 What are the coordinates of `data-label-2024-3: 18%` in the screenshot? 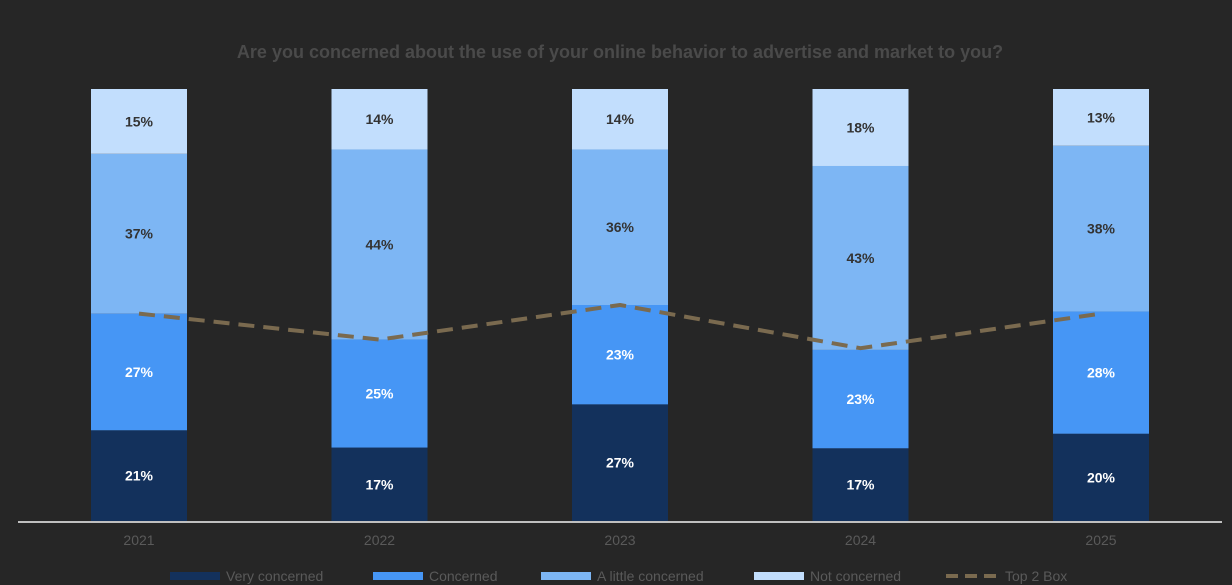 It's located at (860, 127).